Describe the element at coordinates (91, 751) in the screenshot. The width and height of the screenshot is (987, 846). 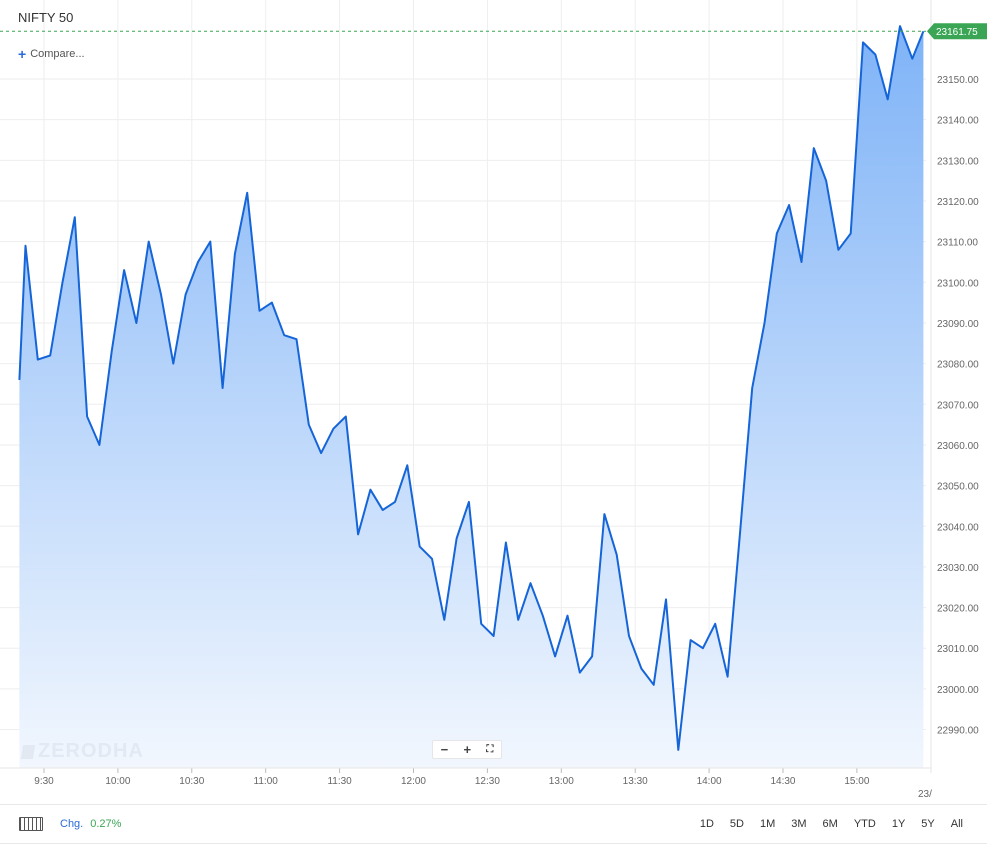
I see `watermark-text: ZERODHA` at that location.